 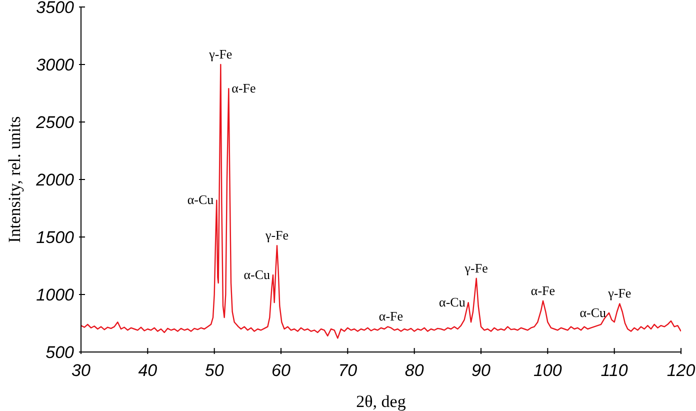 What do you see at coordinates (55, 237) in the screenshot?
I see `y-tick-label: 1500` at bounding box center [55, 237].